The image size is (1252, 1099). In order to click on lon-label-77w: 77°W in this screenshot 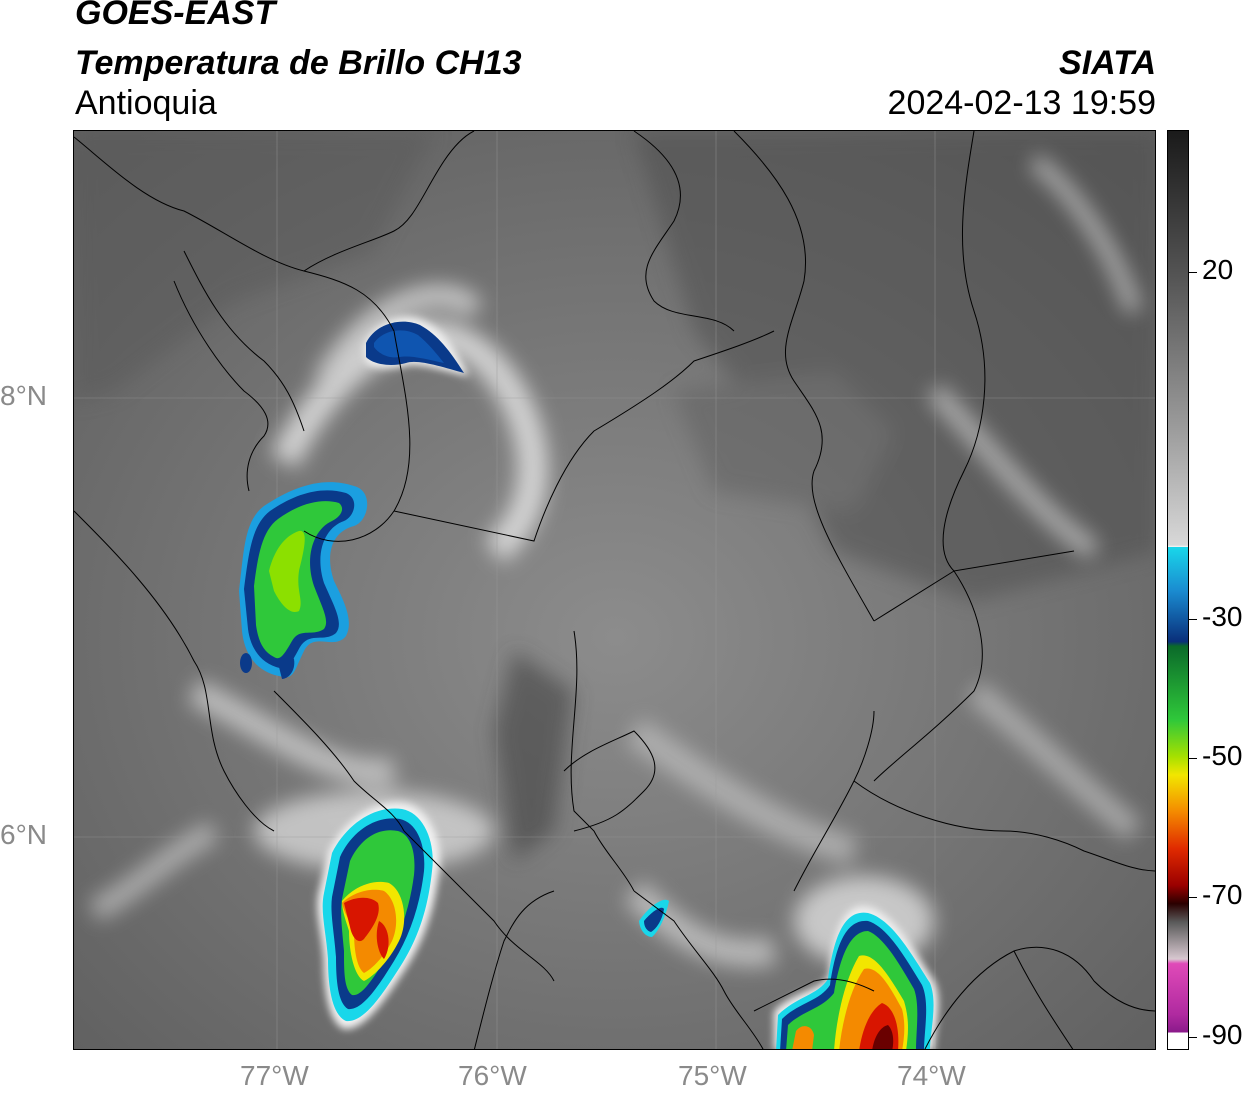, I will do `click(274, 1075)`.